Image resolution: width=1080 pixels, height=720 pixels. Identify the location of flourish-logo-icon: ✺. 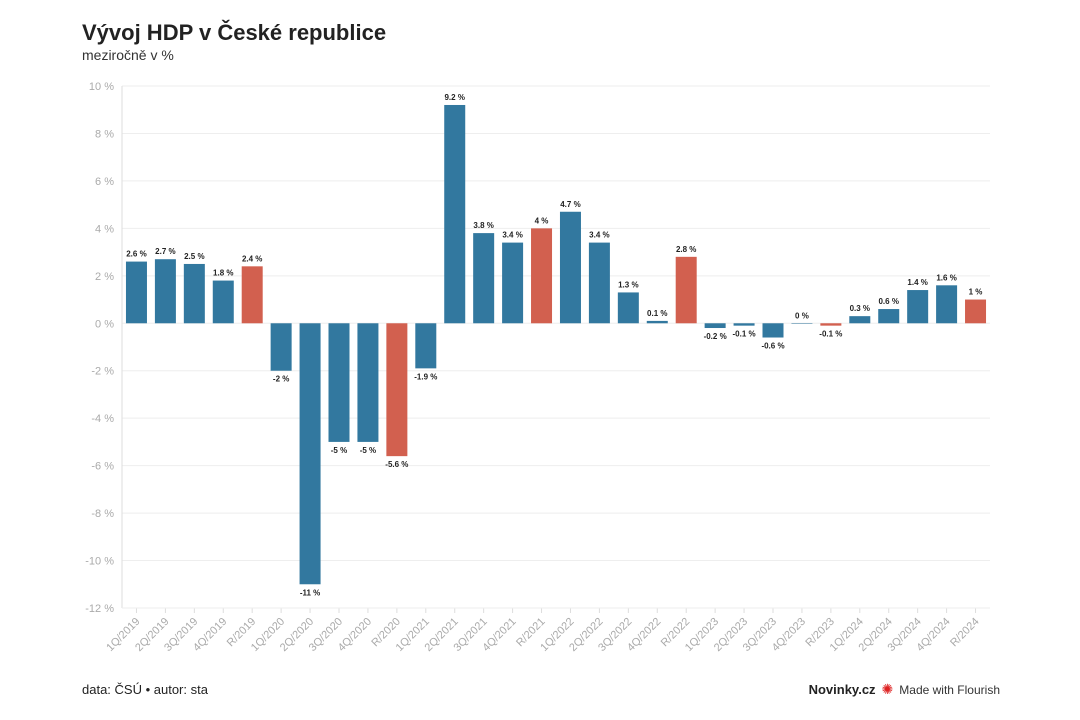
(887, 689).